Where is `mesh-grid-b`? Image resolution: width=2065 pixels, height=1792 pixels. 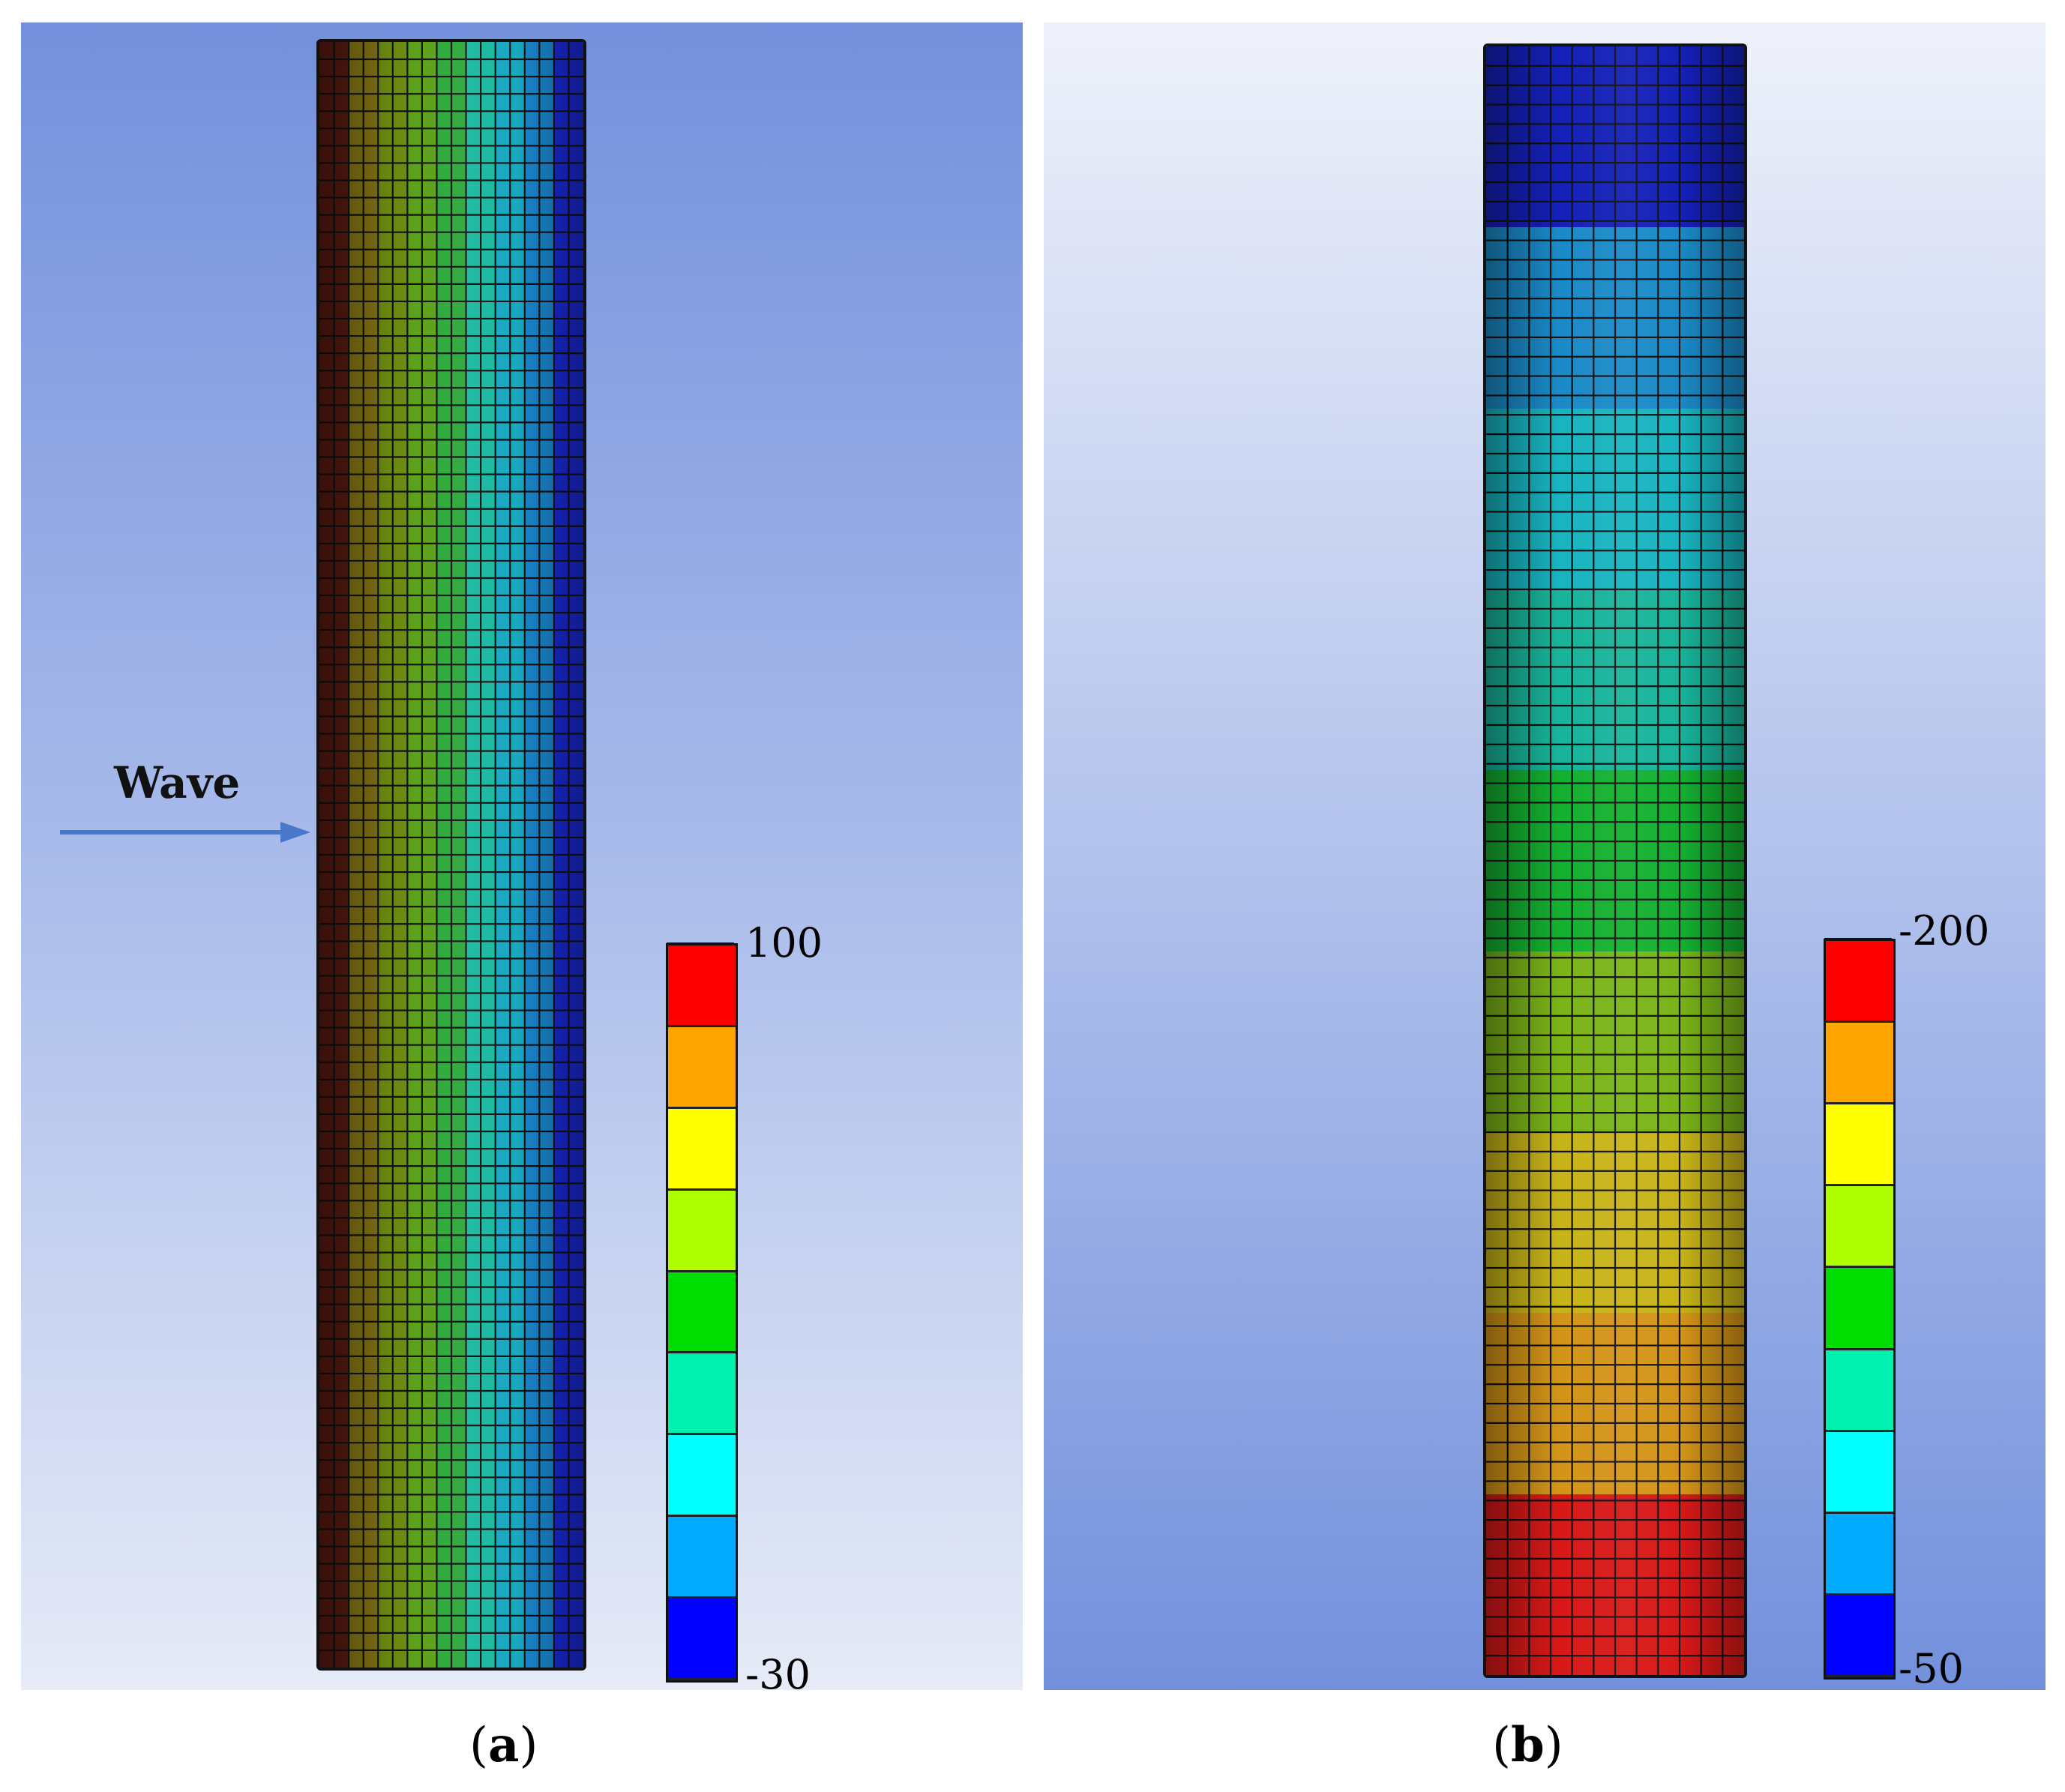 mesh-grid-b is located at coordinates (1615, 861).